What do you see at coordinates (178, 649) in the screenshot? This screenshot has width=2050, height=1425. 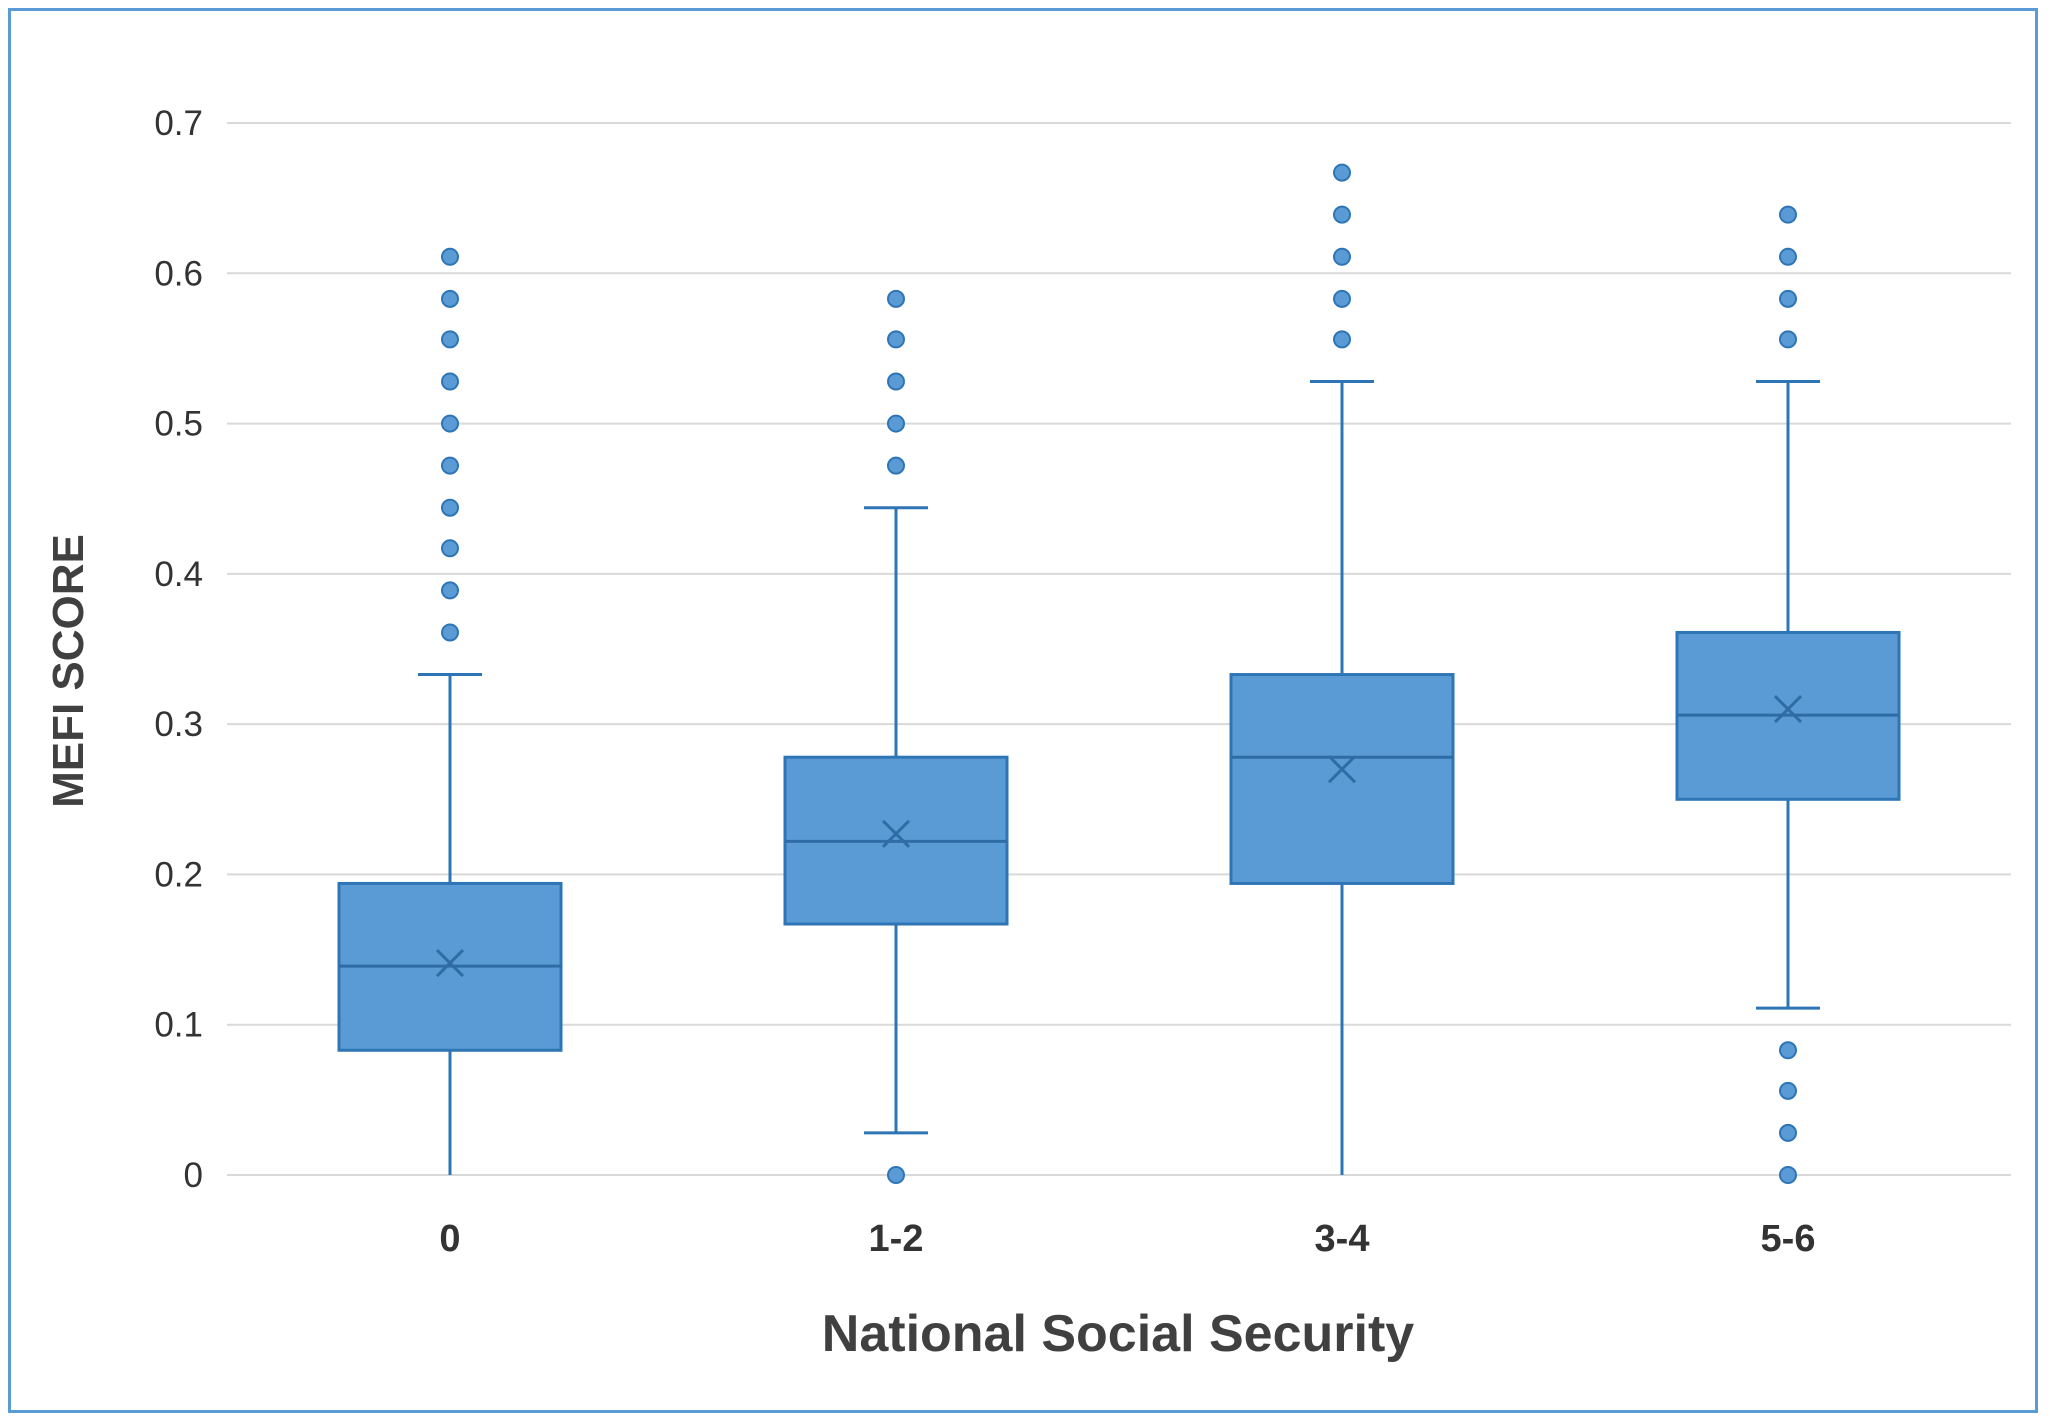 I see `y-axis-ticks: 0 0.1 0.2 0.3 0.4 0.5 0.6 0.7` at bounding box center [178, 649].